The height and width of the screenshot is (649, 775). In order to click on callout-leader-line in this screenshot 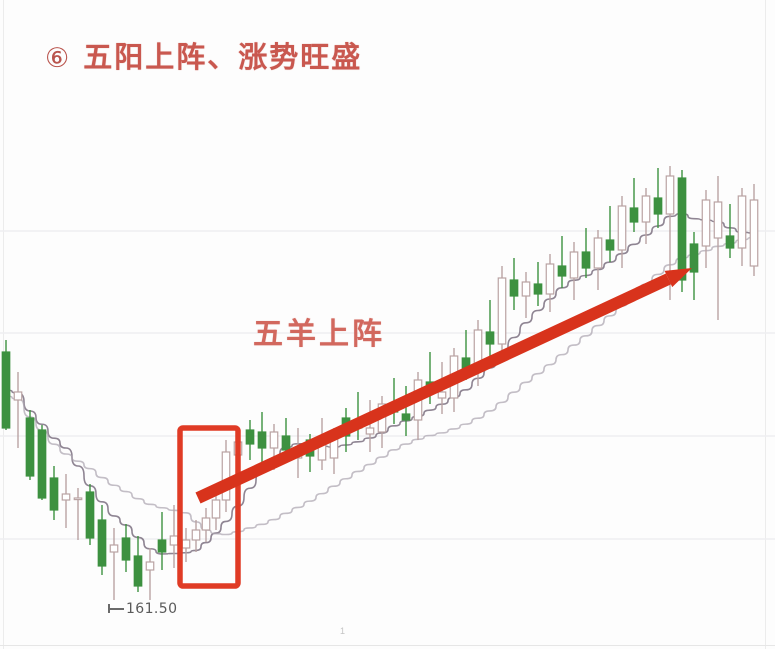, I will do `click(116, 608)`.